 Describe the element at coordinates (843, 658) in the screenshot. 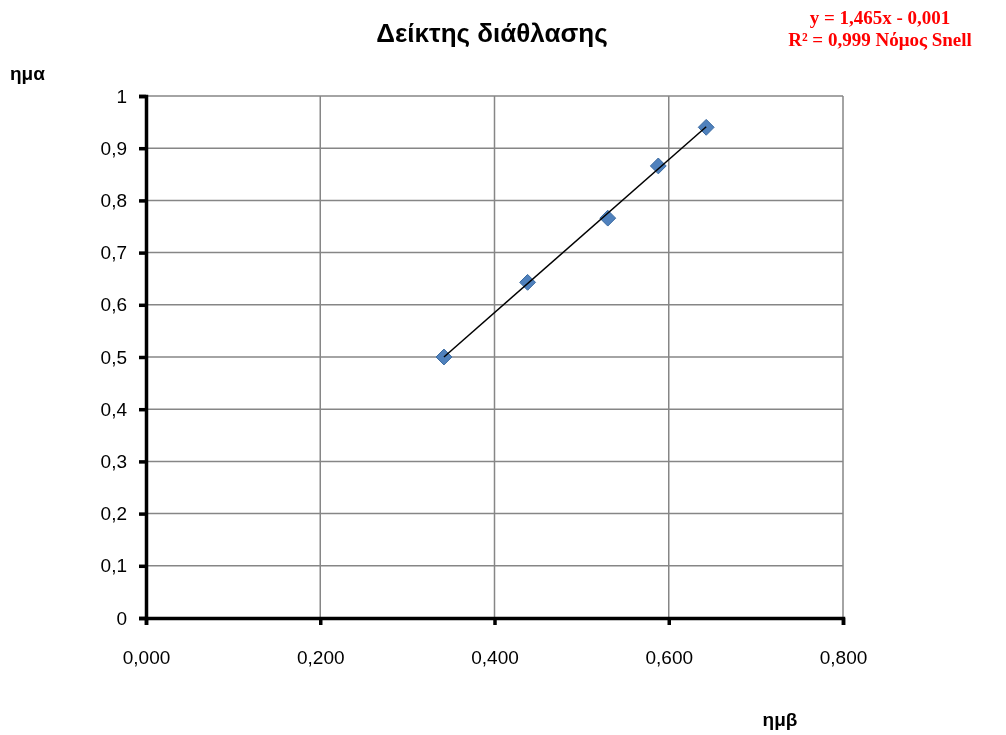

I see `x-tick-label: 0,800` at that location.